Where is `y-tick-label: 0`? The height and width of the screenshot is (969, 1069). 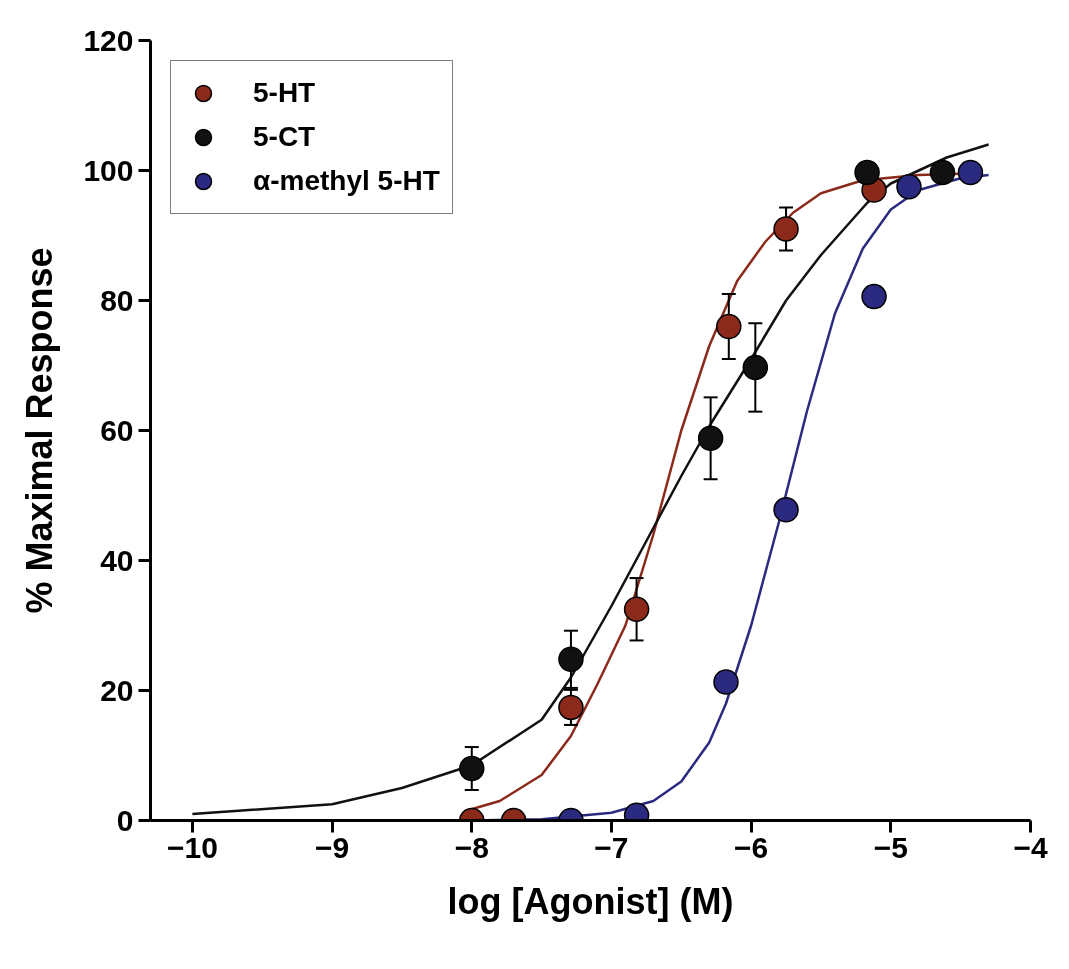
y-tick-label: 0 is located at coordinates (125, 820).